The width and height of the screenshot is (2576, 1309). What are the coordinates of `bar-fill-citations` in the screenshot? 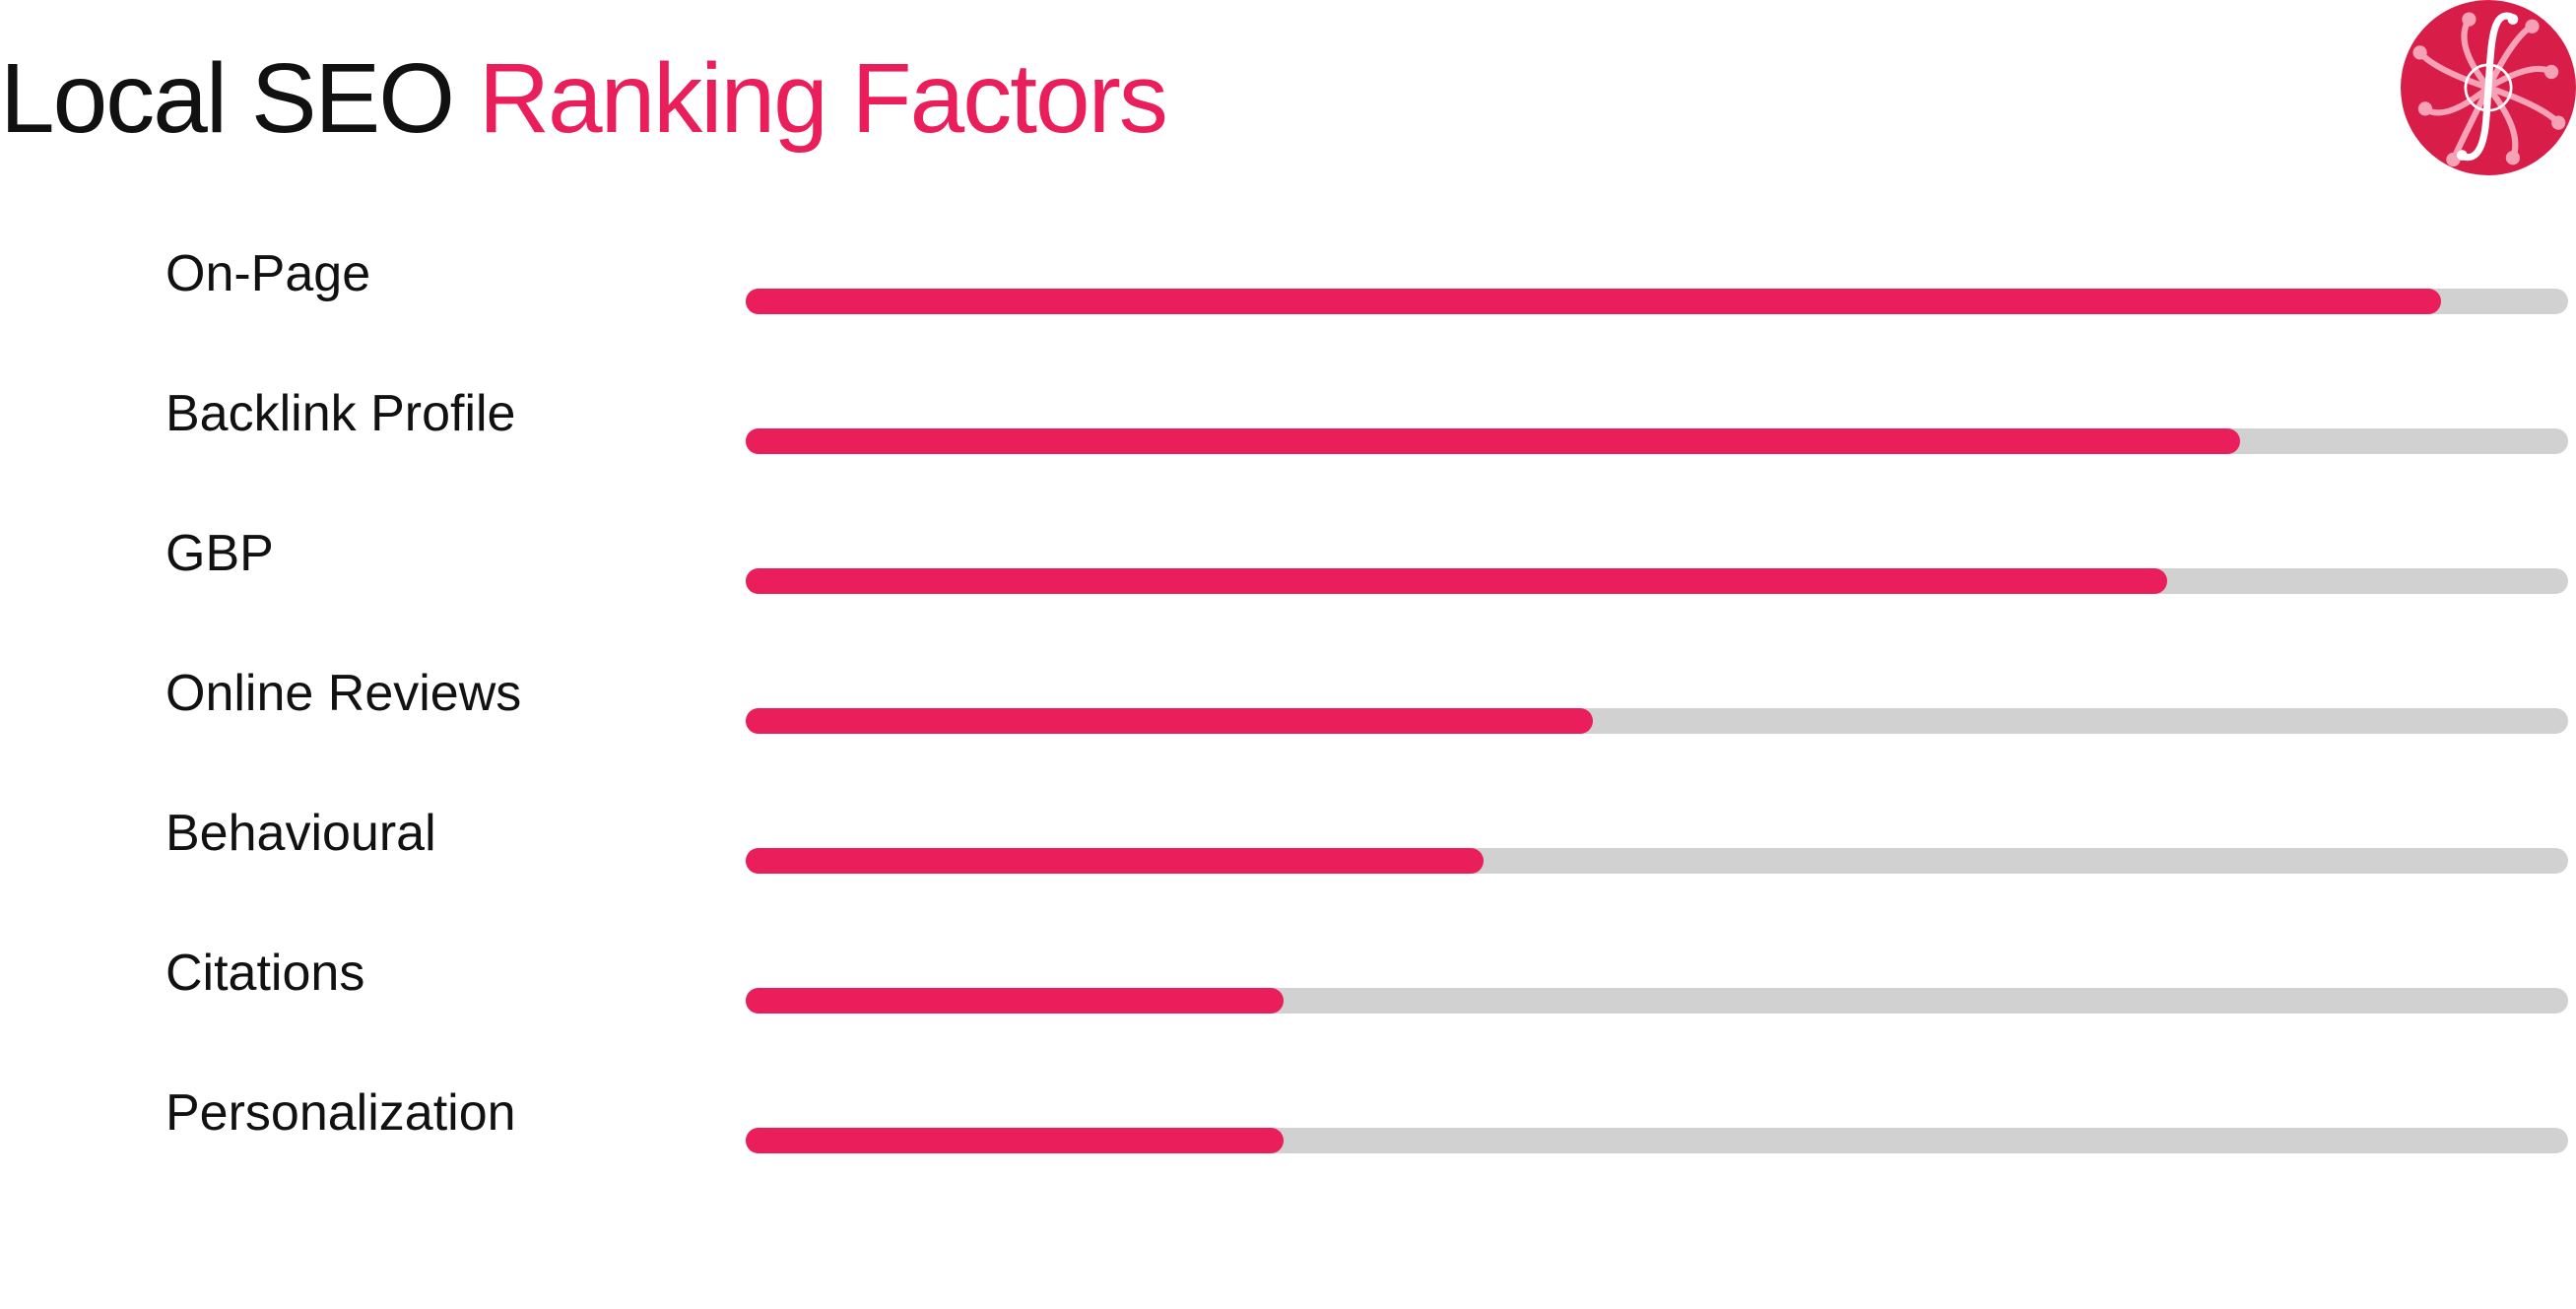 It's located at (1015, 1001).